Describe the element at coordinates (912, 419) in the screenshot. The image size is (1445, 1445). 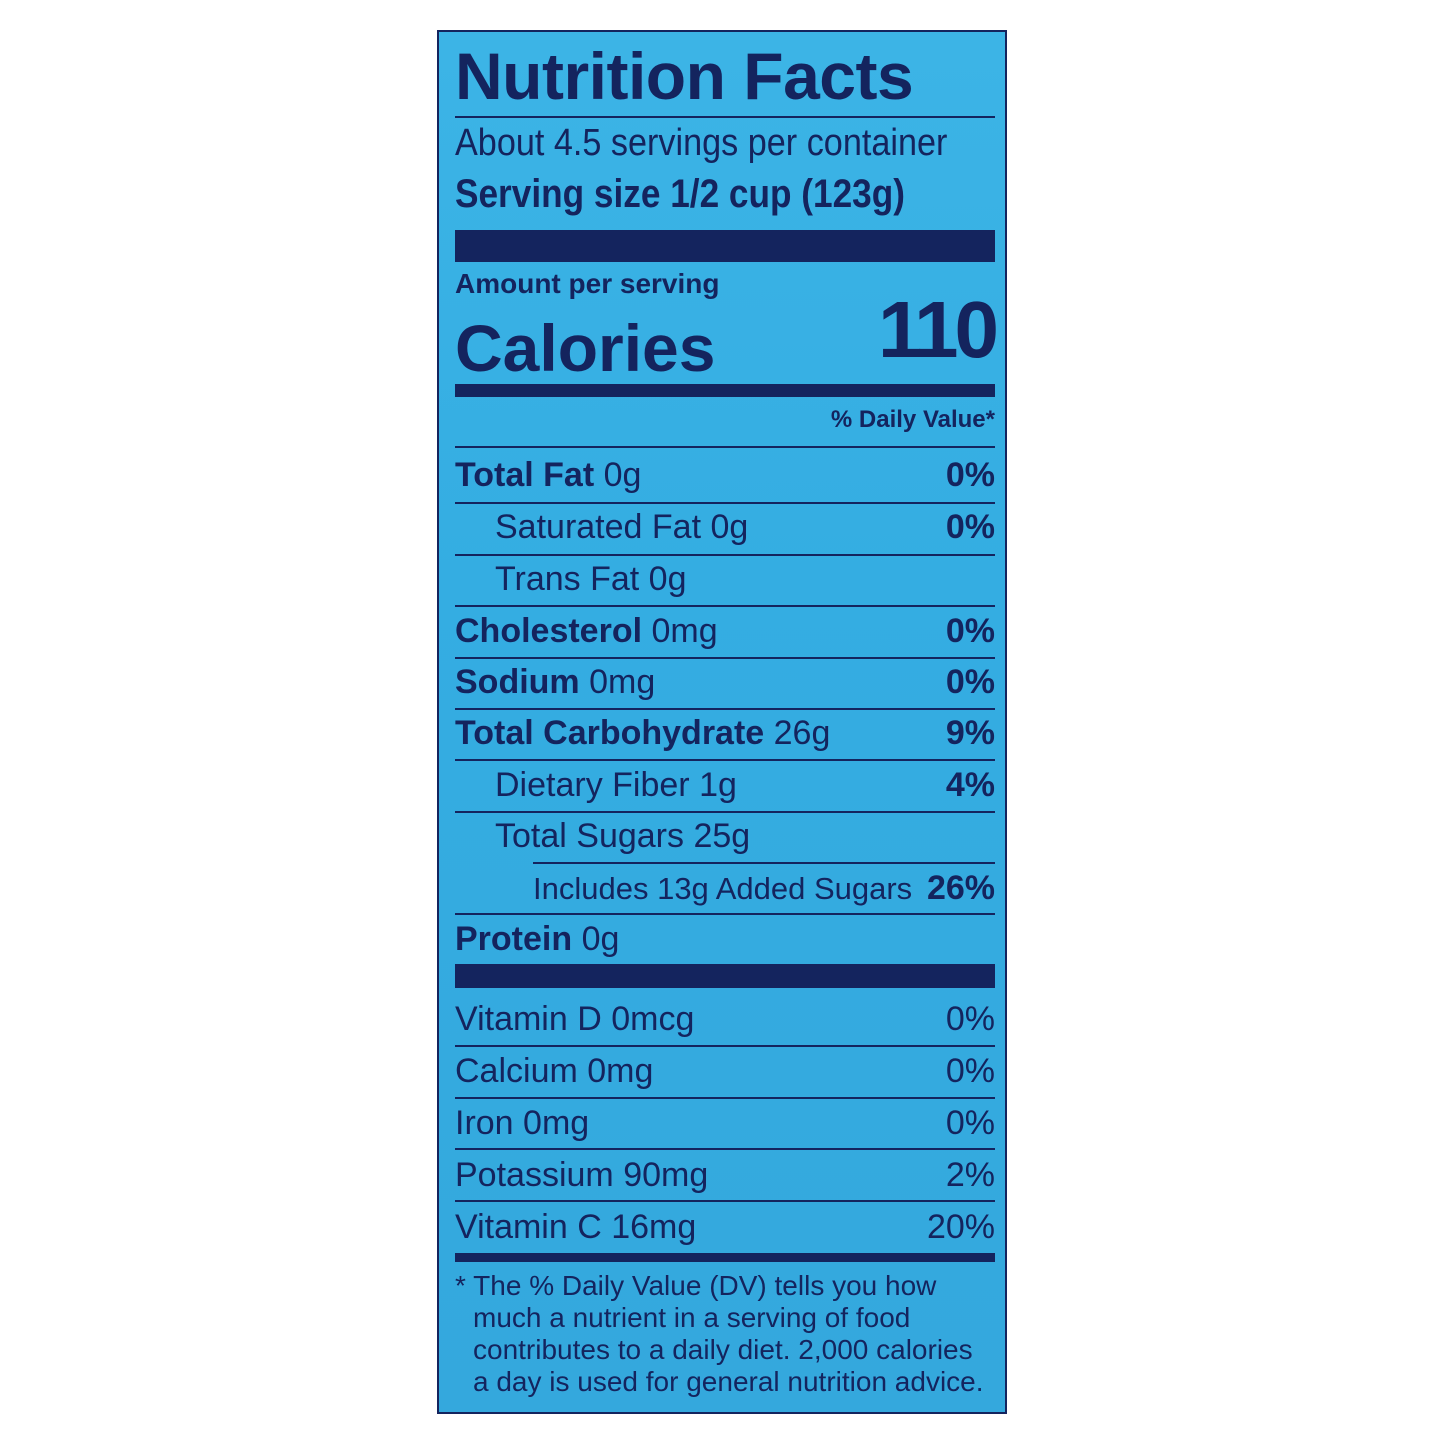
I see `daily-value-header: % Daily Value*` at that location.